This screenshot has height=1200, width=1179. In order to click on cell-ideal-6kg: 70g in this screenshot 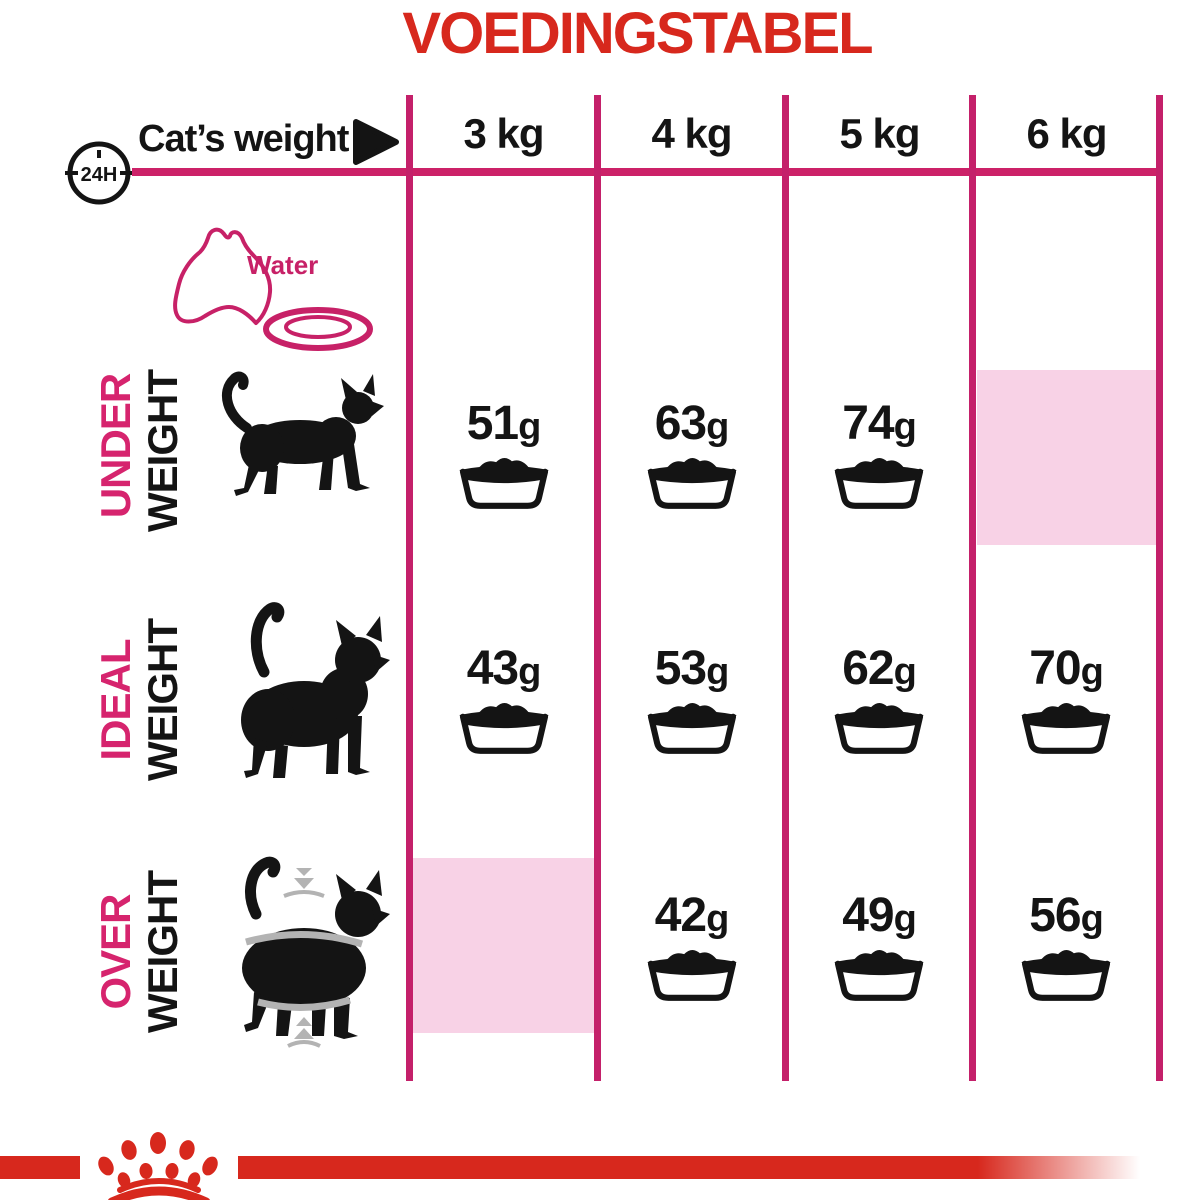, I will do `click(1066, 699)`.